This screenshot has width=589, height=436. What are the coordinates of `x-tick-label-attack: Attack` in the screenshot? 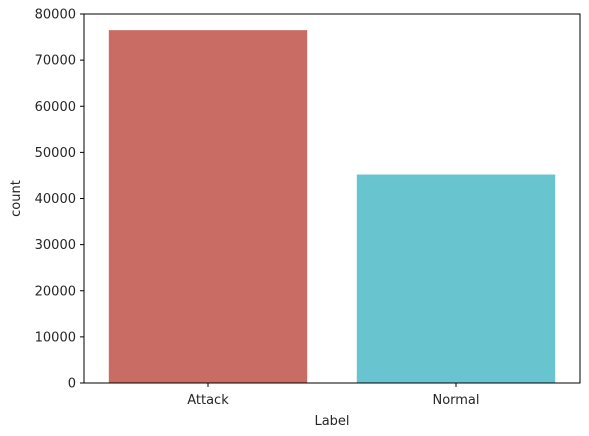 It's located at (208, 400).